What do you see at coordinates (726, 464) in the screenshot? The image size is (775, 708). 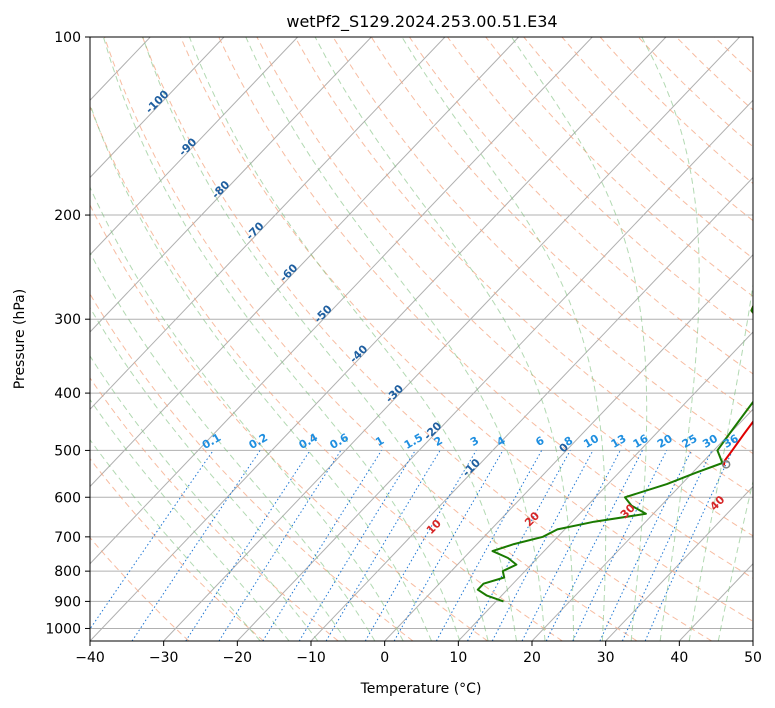 I see `lcl-marker` at bounding box center [726, 464].